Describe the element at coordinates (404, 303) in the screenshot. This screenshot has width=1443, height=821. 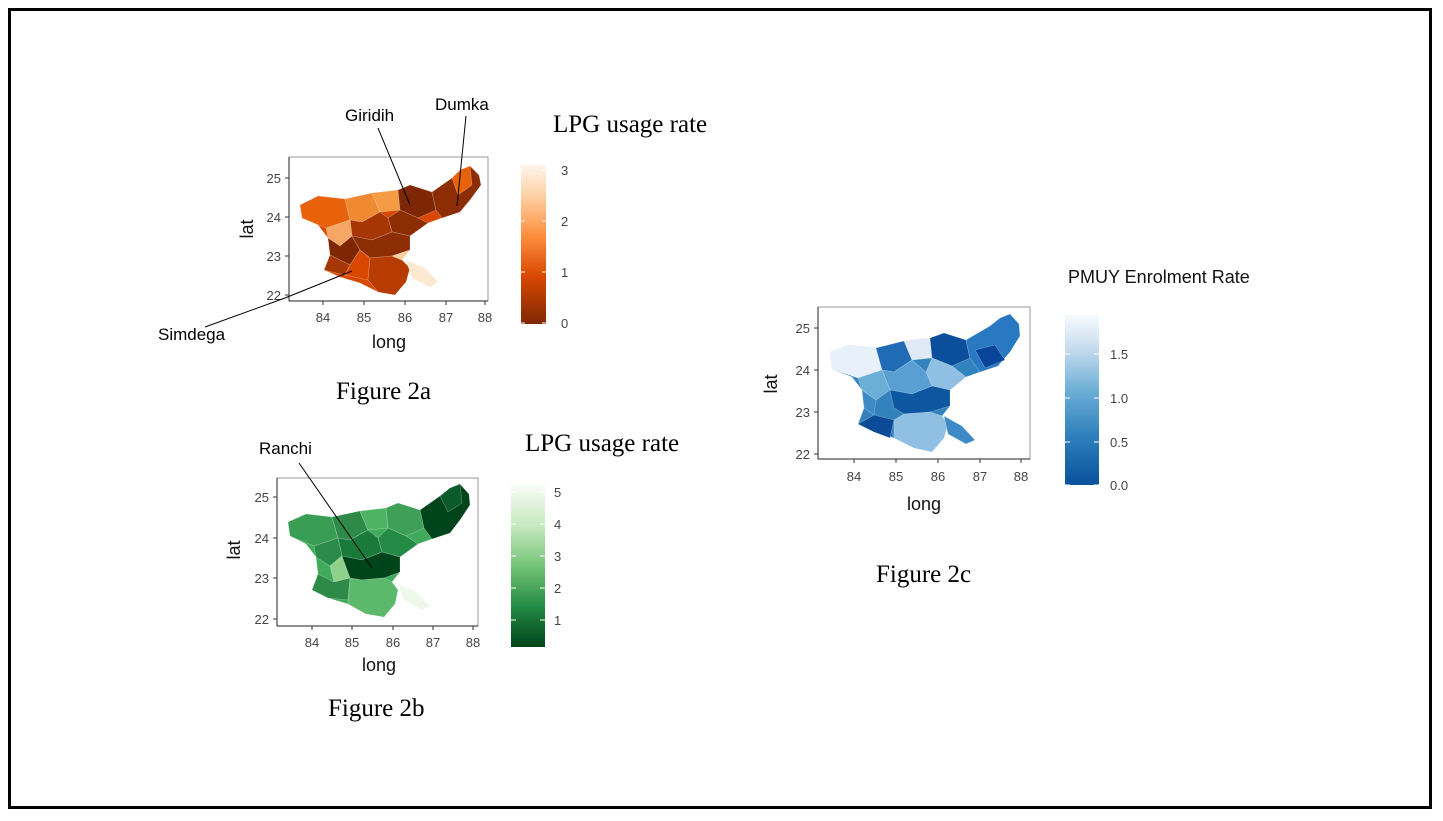
I see `fig2a-x-ticks` at that location.